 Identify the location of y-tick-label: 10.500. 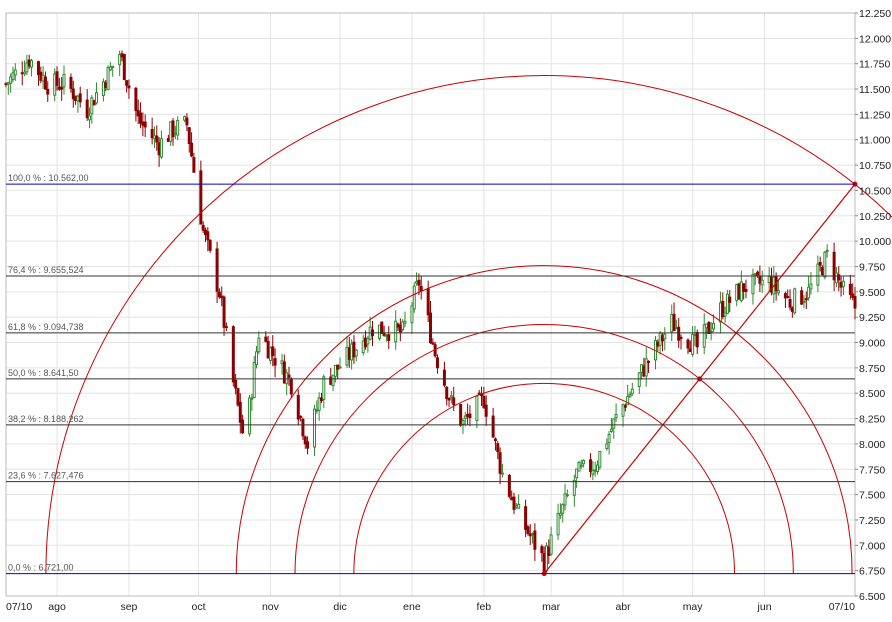
(875, 191).